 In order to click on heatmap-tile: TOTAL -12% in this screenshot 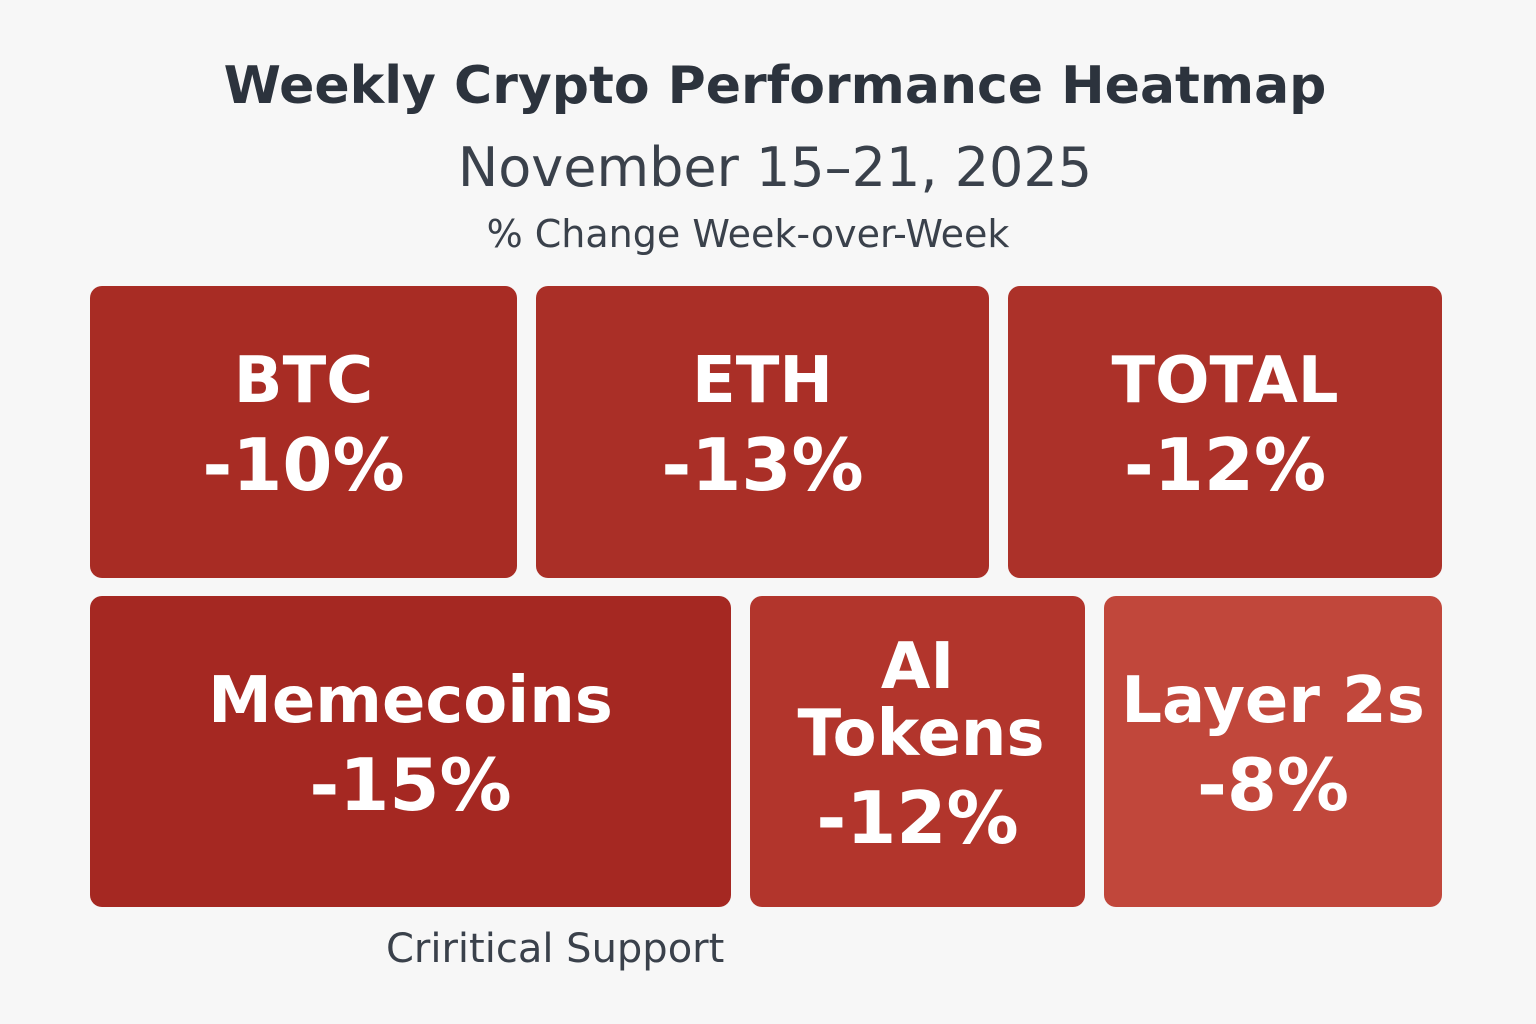, I will do `click(1225, 432)`.